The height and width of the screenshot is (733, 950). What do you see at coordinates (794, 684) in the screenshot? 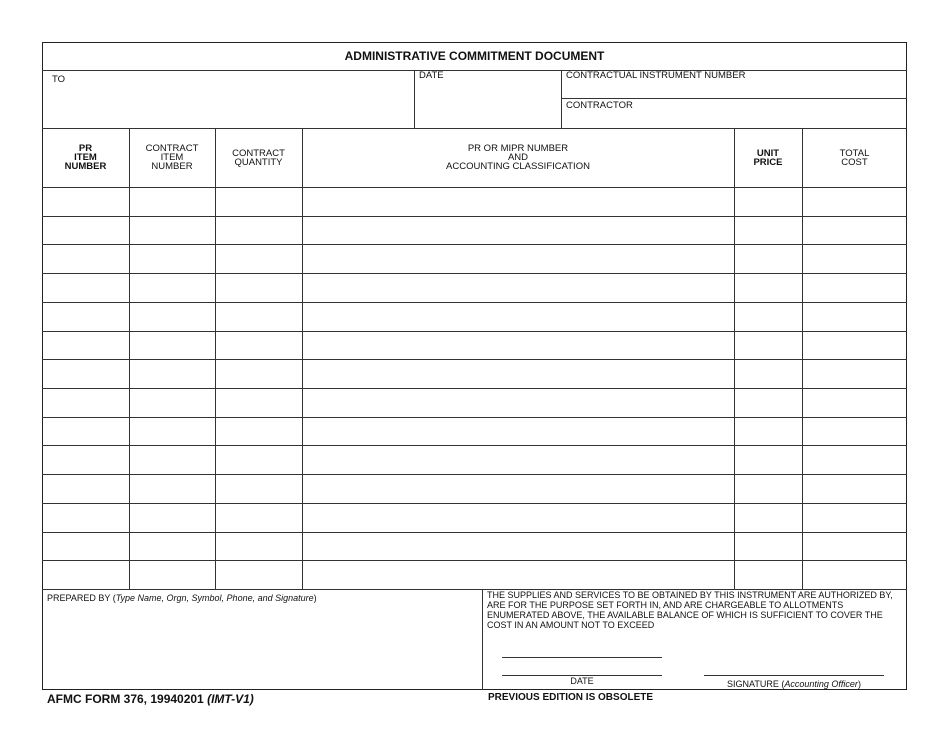
I see `signature-field: SIGNATURE (Accounting Officer)` at bounding box center [794, 684].